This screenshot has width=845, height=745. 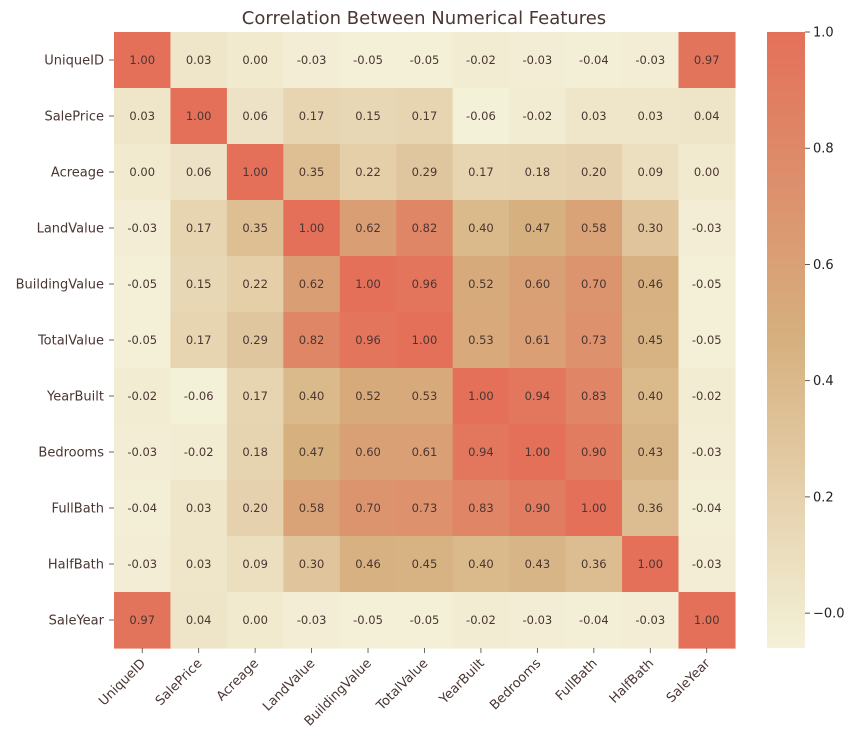 I want to click on cell-value-label: 0.47, so click(x=312, y=452).